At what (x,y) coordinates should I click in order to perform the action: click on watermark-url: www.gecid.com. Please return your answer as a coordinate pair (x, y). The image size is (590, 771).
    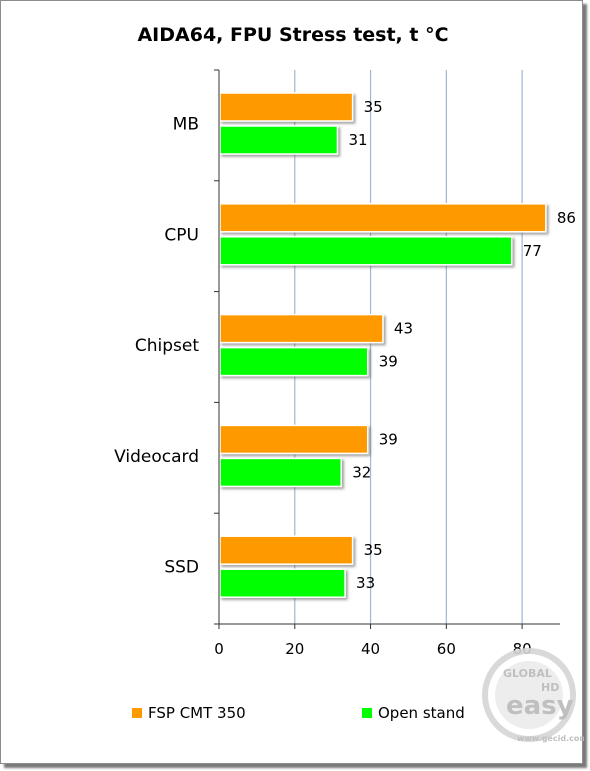
    Looking at the image, I should click on (550, 738).